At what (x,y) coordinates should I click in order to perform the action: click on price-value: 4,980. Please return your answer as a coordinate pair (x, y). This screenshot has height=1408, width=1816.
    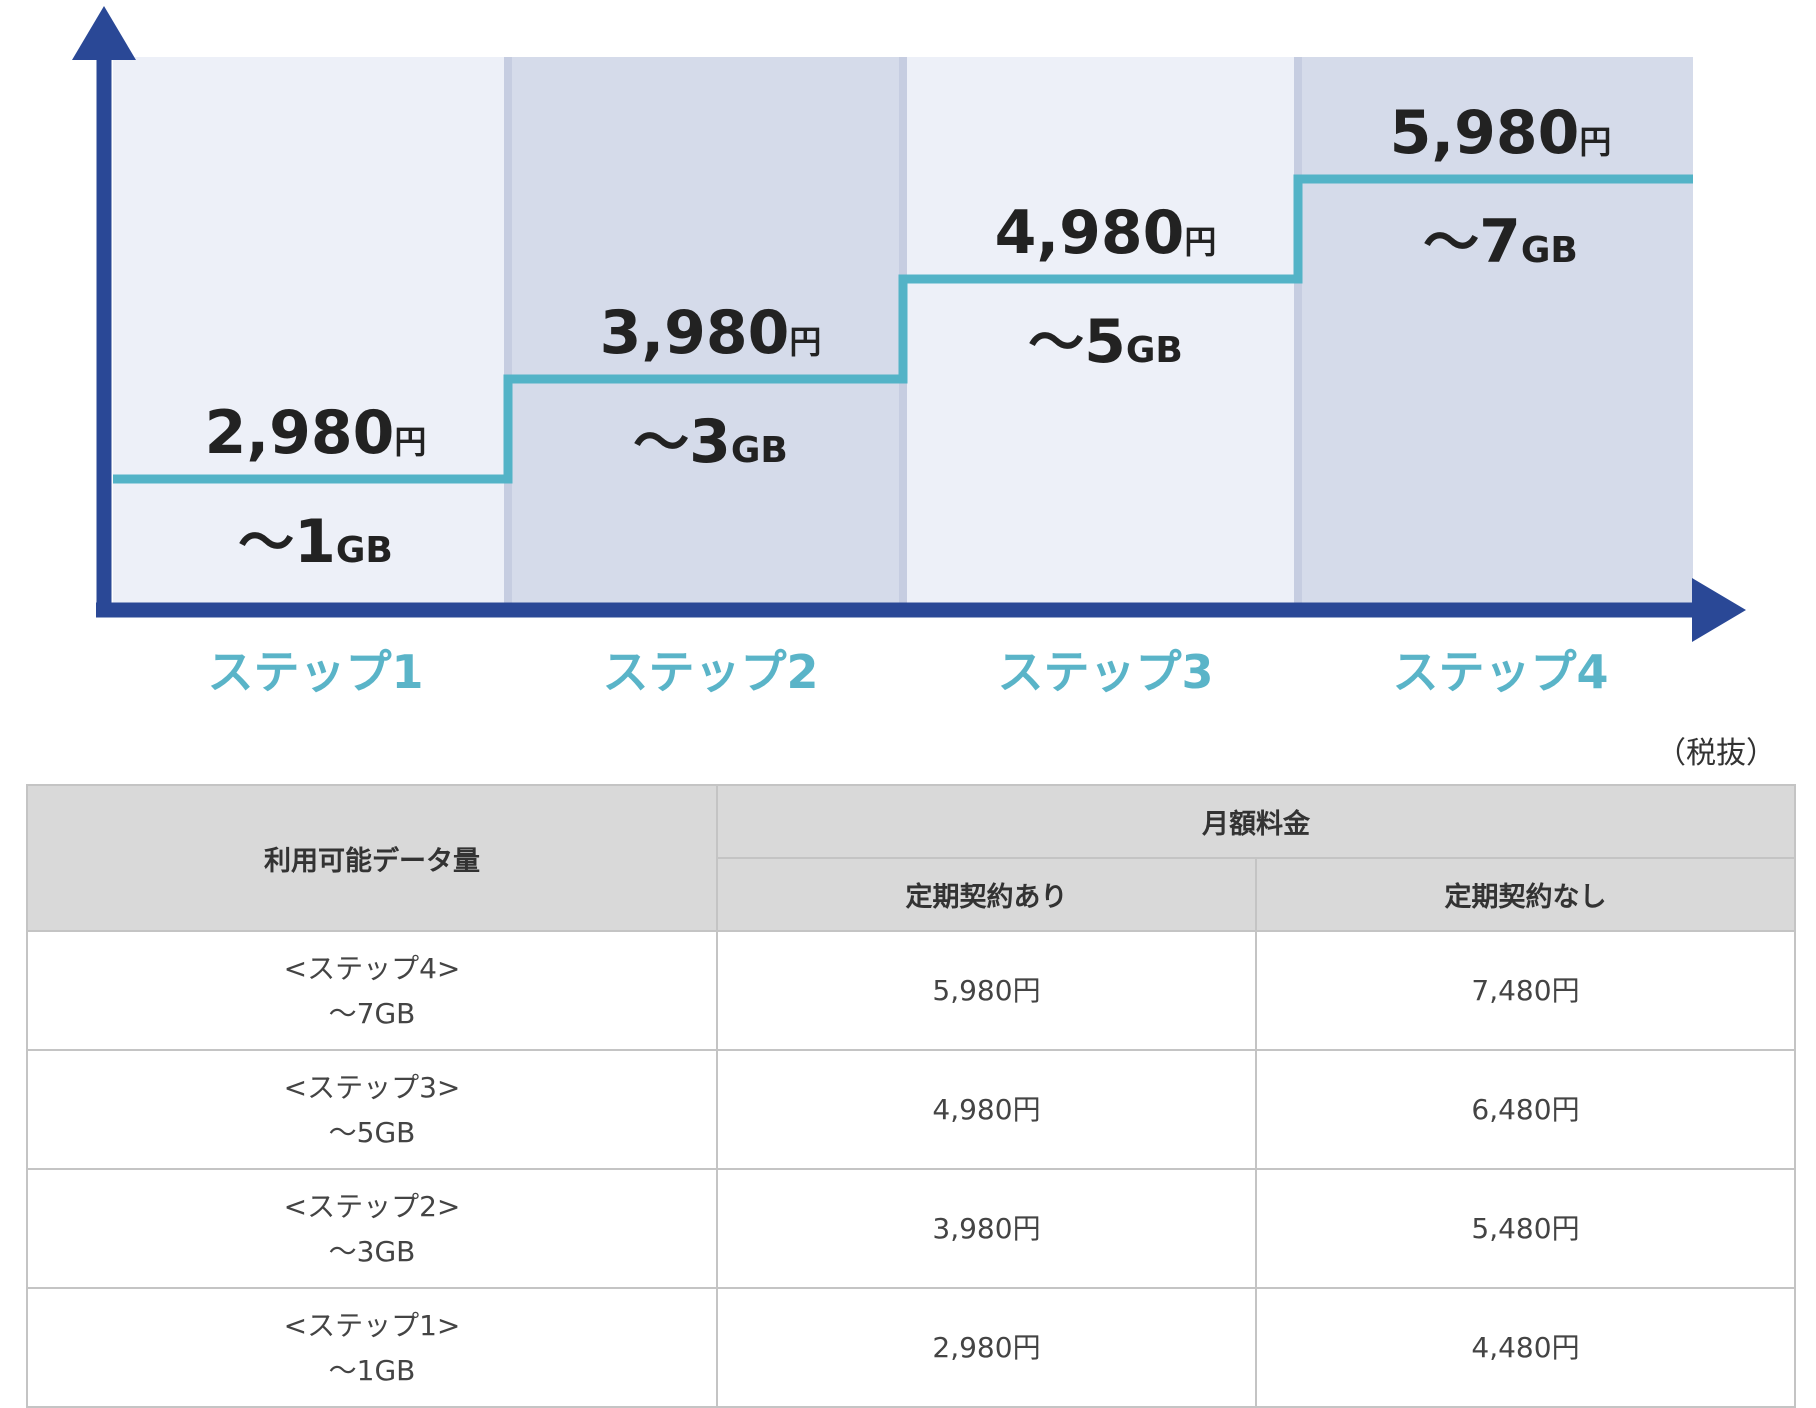
    Looking at the image, I should click on (1090, 233).